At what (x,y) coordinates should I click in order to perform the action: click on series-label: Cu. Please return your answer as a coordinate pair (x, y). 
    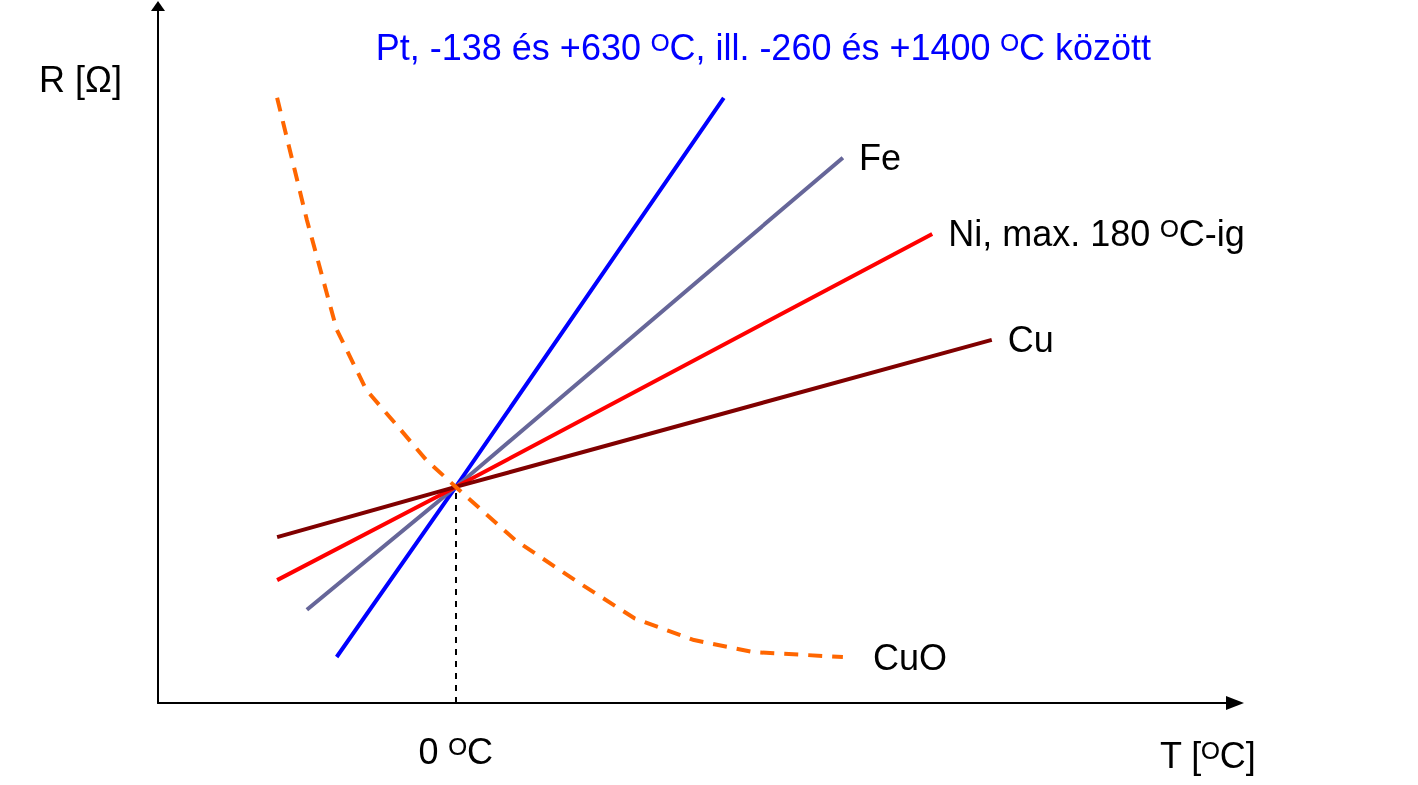
    Looking at the image, I should click on (1030, 340).